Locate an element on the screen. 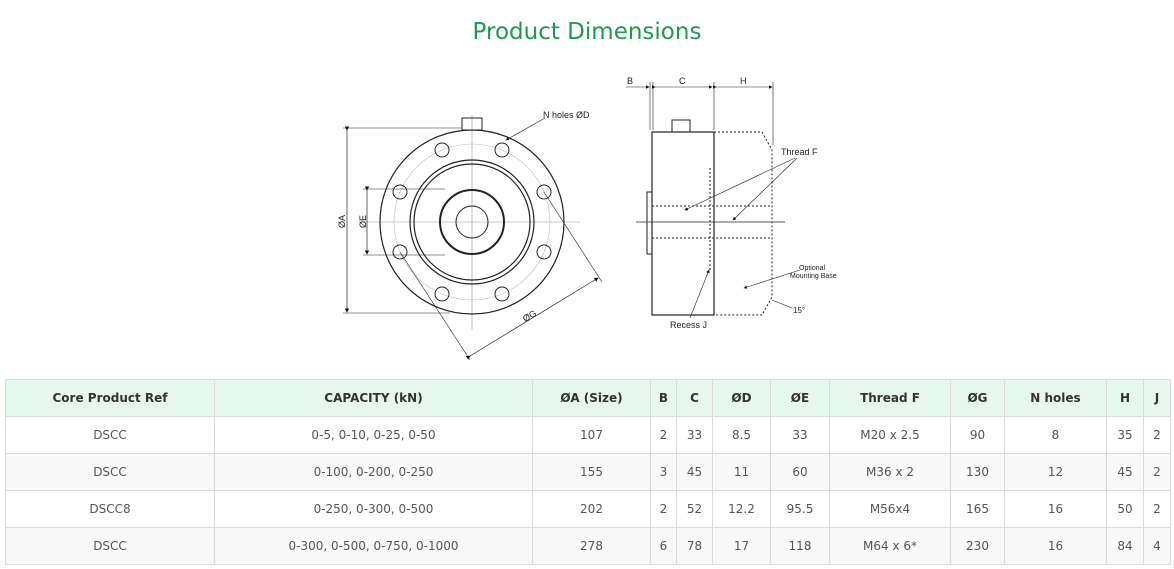 This screenshot has width=1174, height=569. column-header: J is located at coordinates (1157, 398).